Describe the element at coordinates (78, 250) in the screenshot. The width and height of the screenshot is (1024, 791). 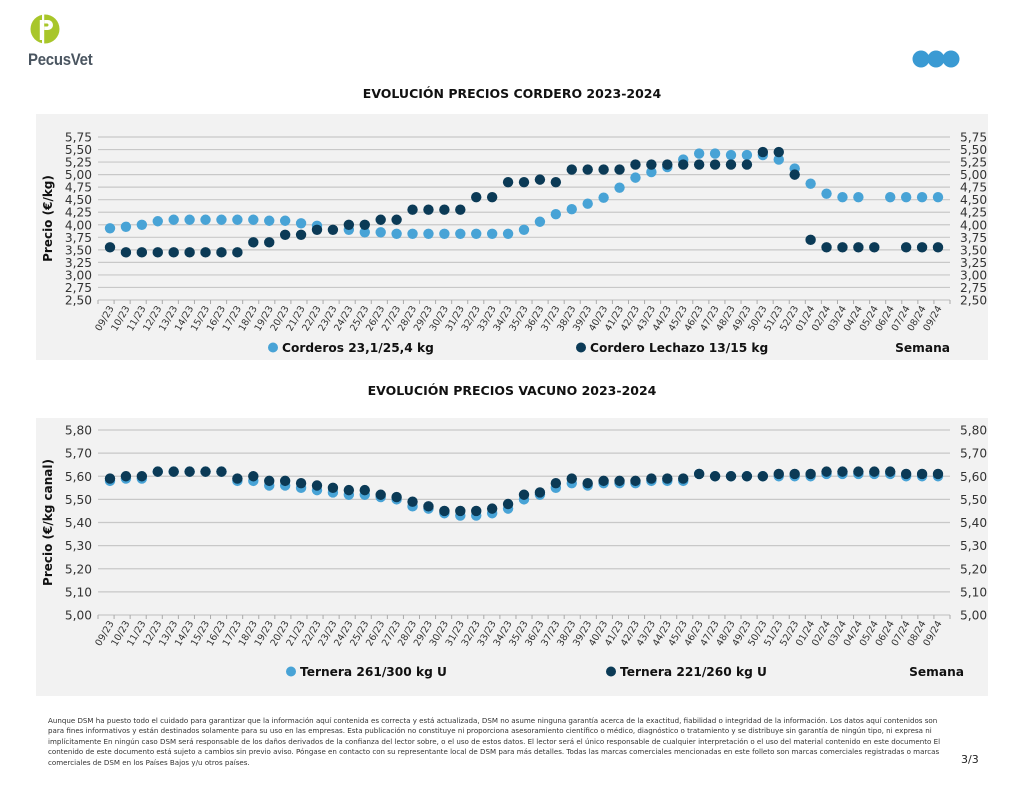
I see `y-tick-label: 3,50` at that location.